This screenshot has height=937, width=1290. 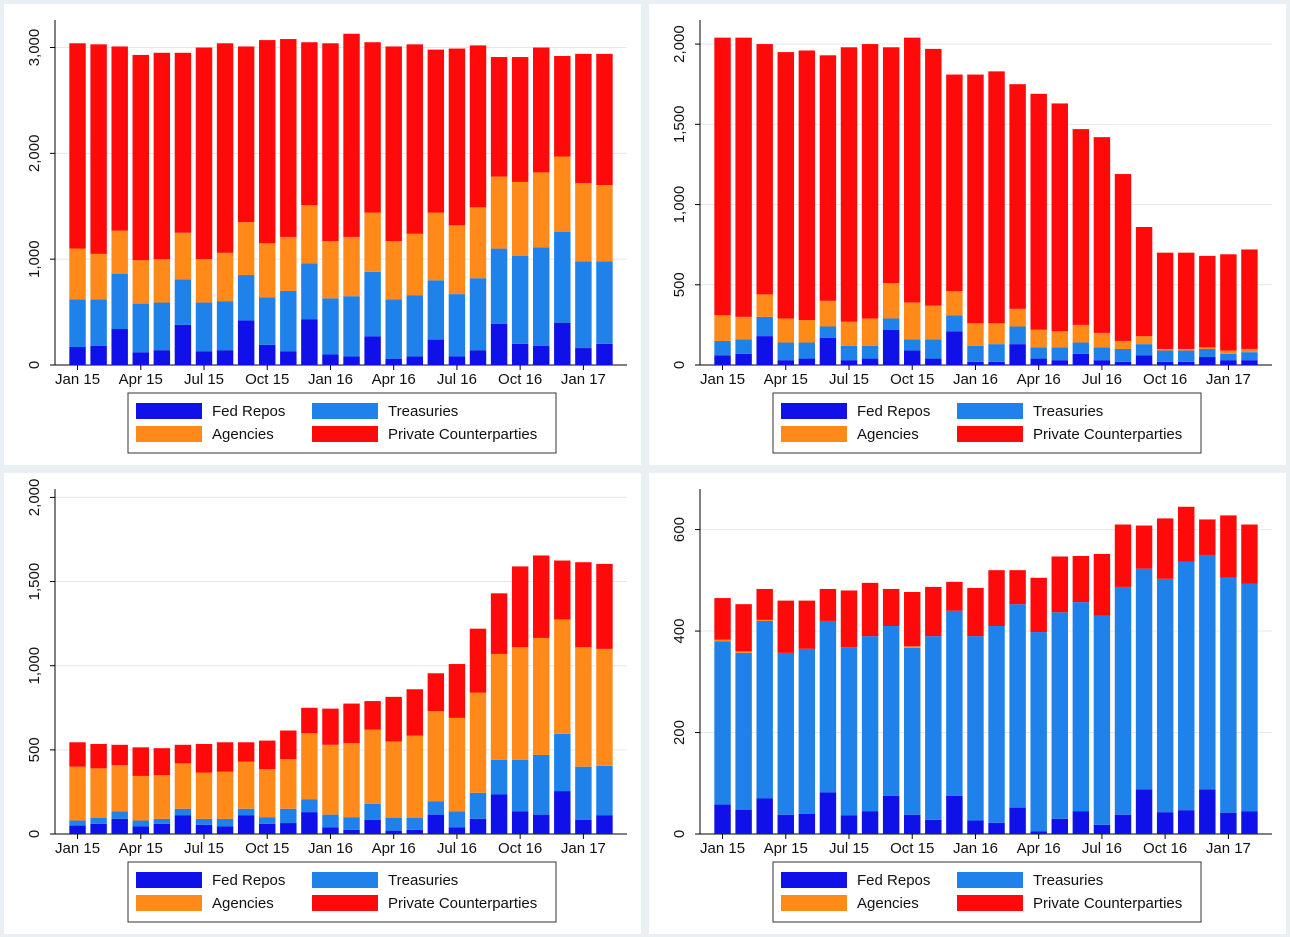 I want to click on x-tick-label: Jul 15, so click(x=204, y=848).